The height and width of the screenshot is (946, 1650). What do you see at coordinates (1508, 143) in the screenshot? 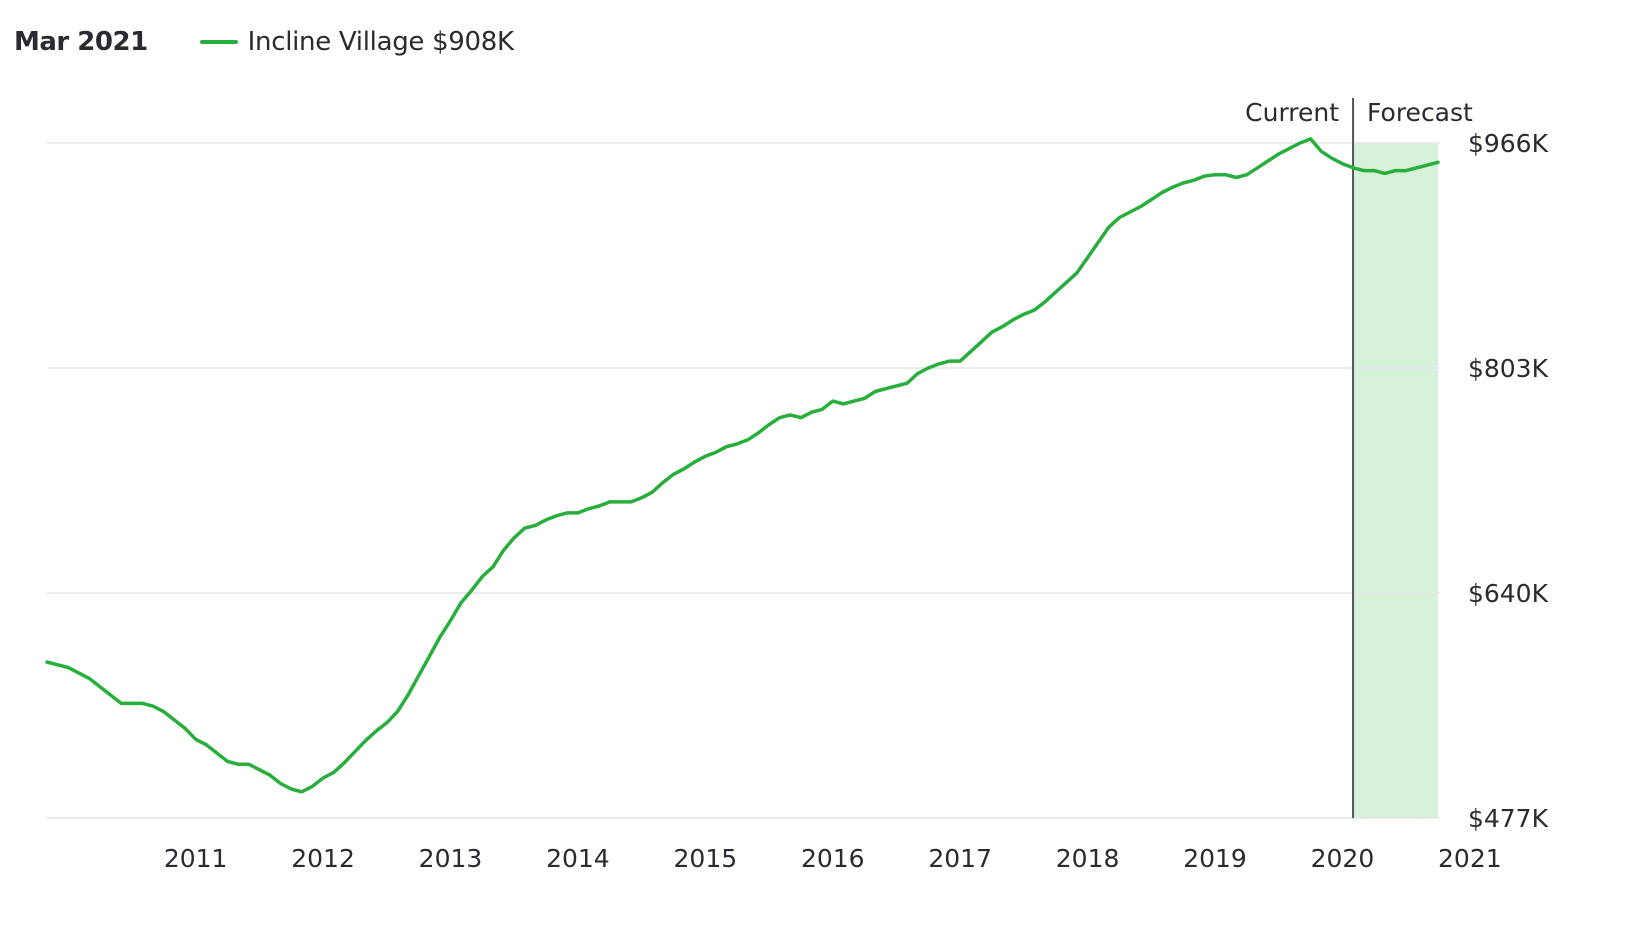
I see `y-tick-label: $966K` at bounding box center [1508, 143].